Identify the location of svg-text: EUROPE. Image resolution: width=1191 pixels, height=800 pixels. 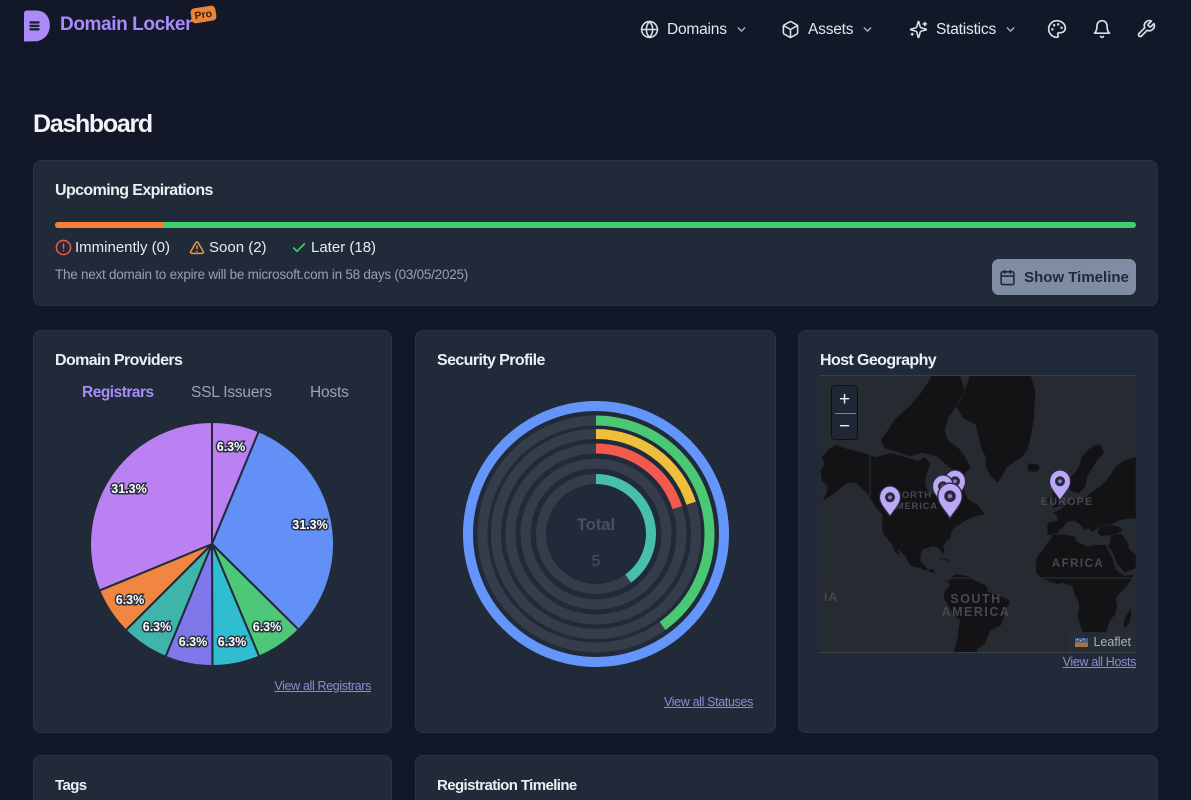
(1067, 502).